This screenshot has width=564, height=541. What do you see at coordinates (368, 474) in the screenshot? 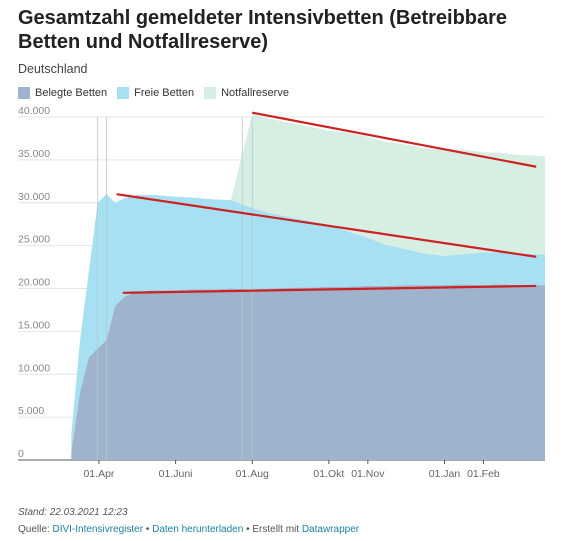
I see `x-tick-label: 01.Nov` at bounding box center [368, 474].